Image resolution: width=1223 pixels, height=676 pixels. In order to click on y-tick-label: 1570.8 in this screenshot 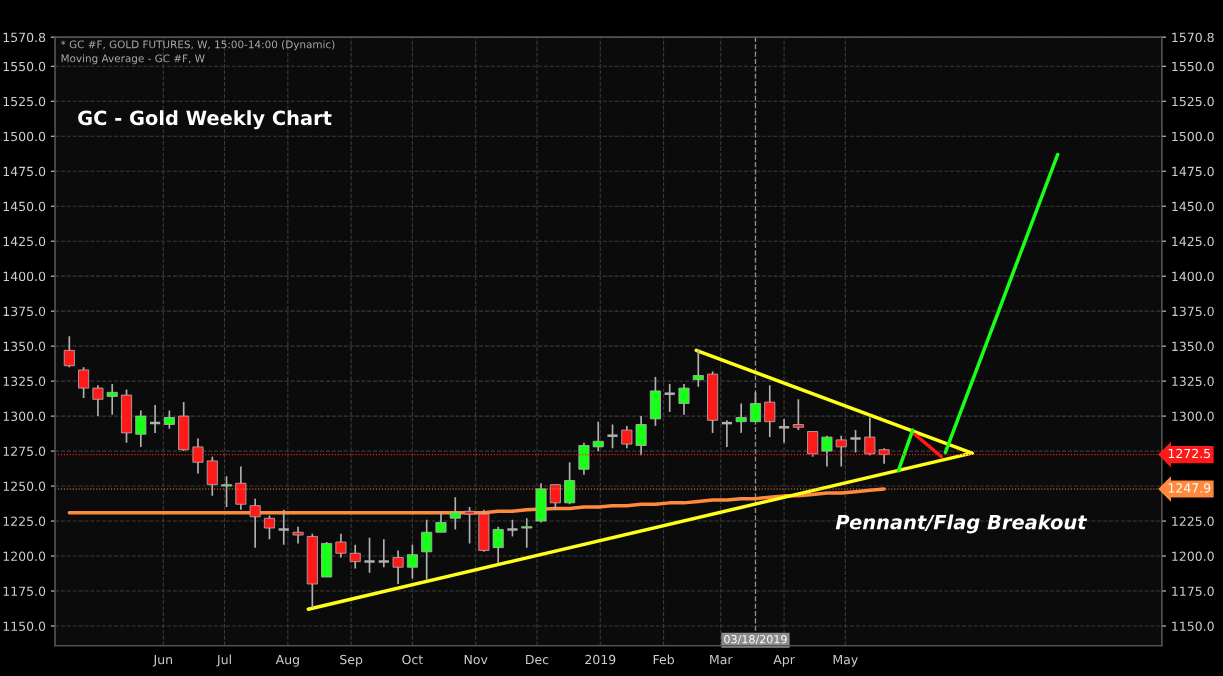, I will do `click(24, 37)`.